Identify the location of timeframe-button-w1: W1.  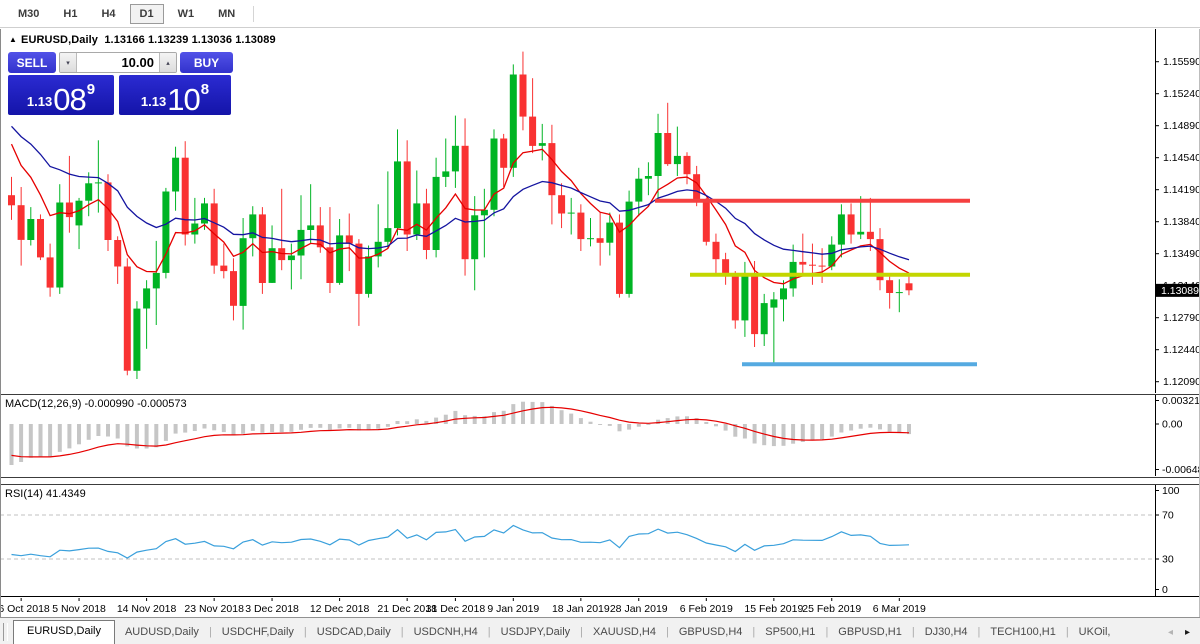
(186, 13).